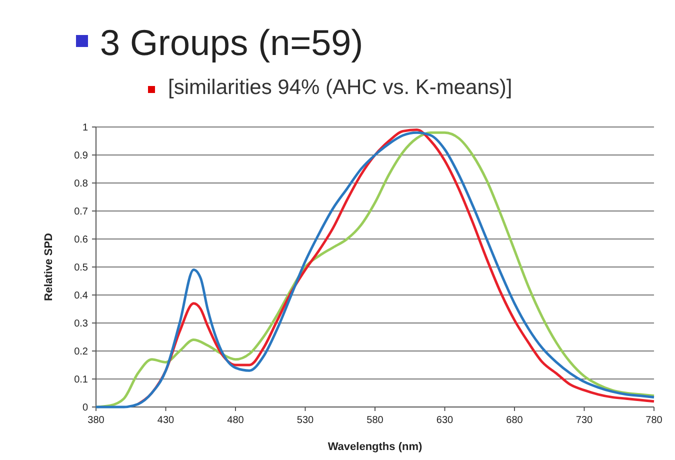 The width and height of the screenshot is (675, 460). Describe the element at coordinates (340, 87) in the screenshot. I see `chart-subtitle: [similarities 94% (AHC vs. K-means)]` at that location.